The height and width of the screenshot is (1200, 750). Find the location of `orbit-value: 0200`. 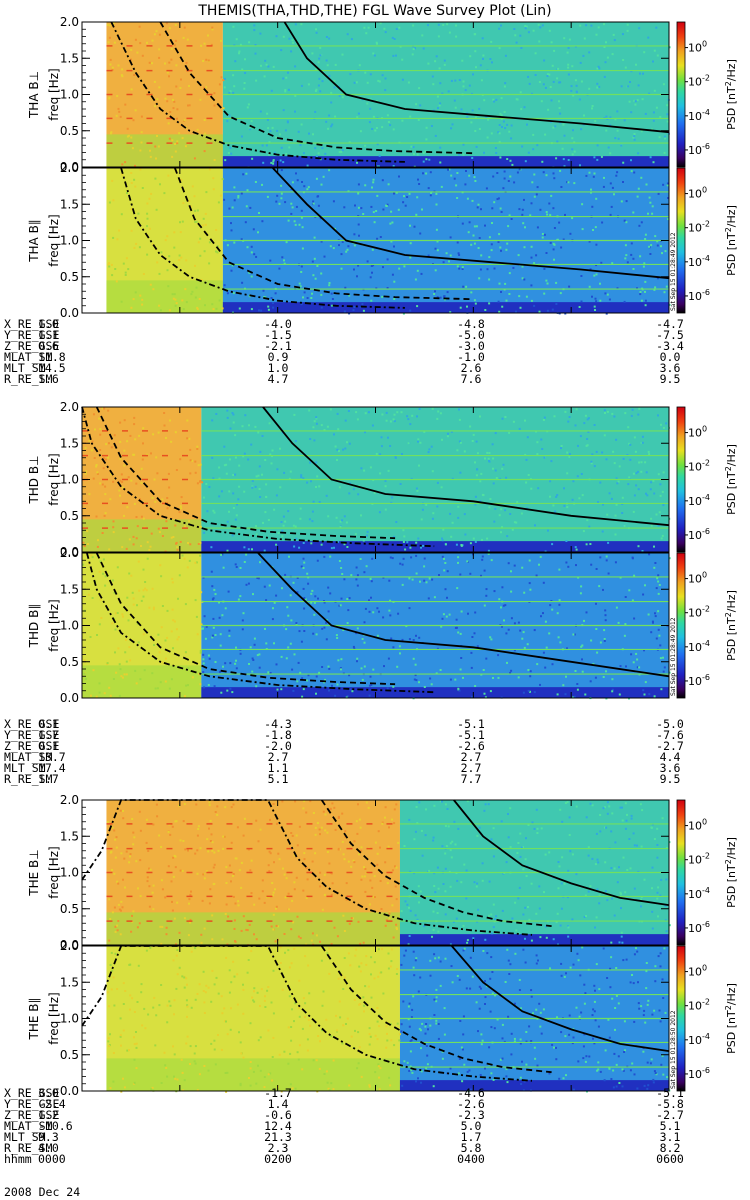

orbit-value: 0200 is located at coordinates (278, 1159).